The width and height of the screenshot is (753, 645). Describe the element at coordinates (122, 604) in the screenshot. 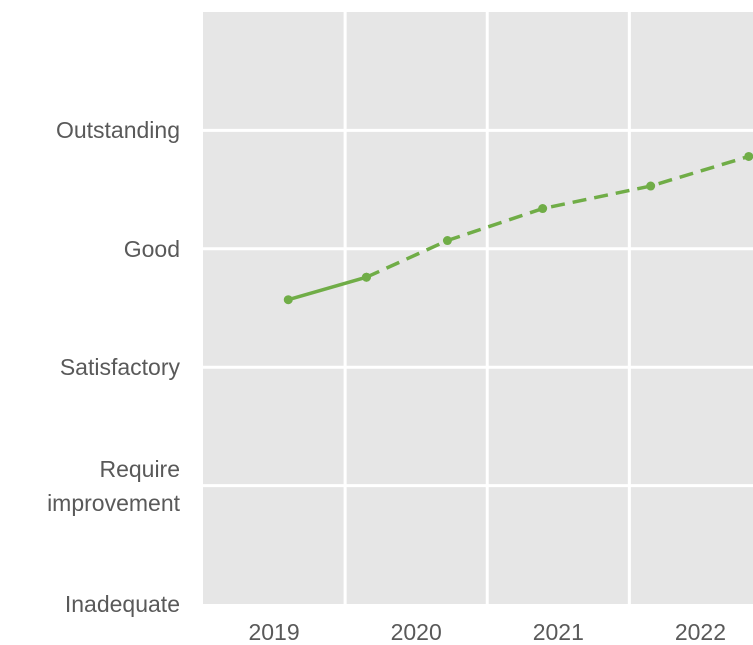

I see `y-tick-label: Inadequate` at that location.